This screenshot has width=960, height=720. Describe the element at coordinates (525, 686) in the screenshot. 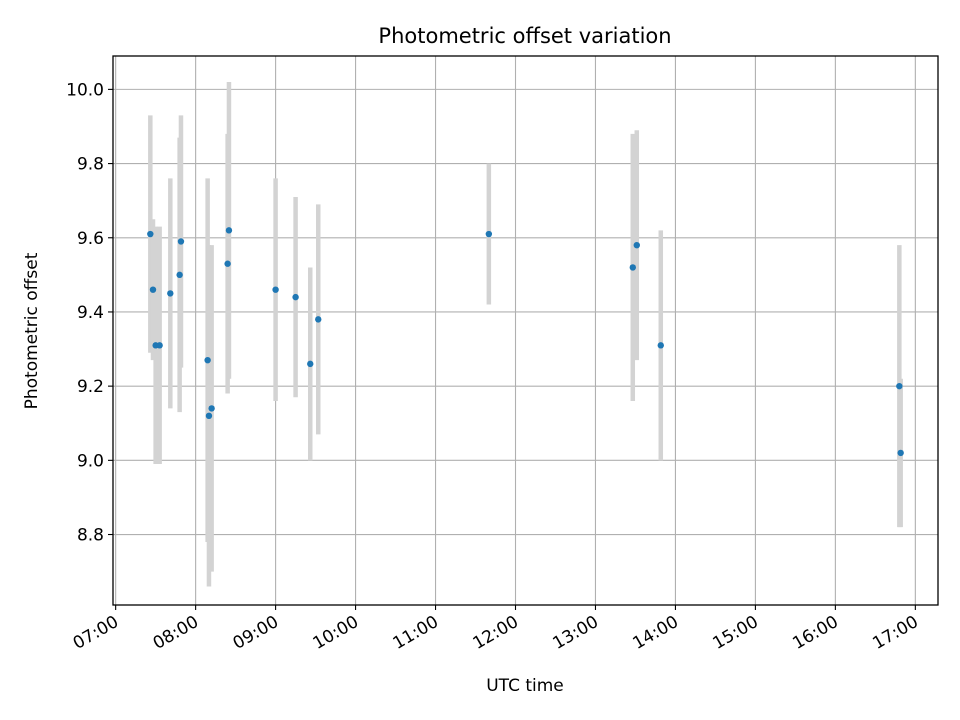

I see `x-axis-label: UTC time` at that location.